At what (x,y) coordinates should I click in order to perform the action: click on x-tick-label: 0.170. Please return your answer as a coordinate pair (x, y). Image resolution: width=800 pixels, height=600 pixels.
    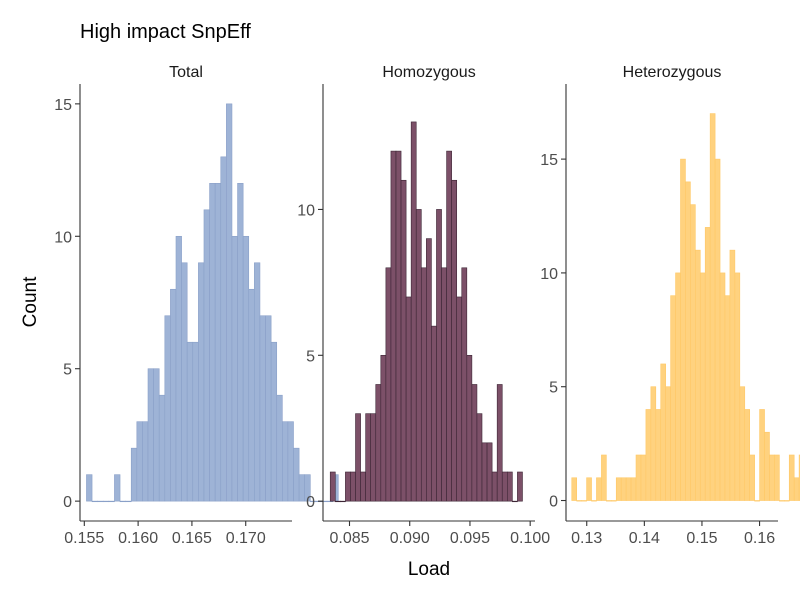
    Looking at the image, I should click on (246, 538).